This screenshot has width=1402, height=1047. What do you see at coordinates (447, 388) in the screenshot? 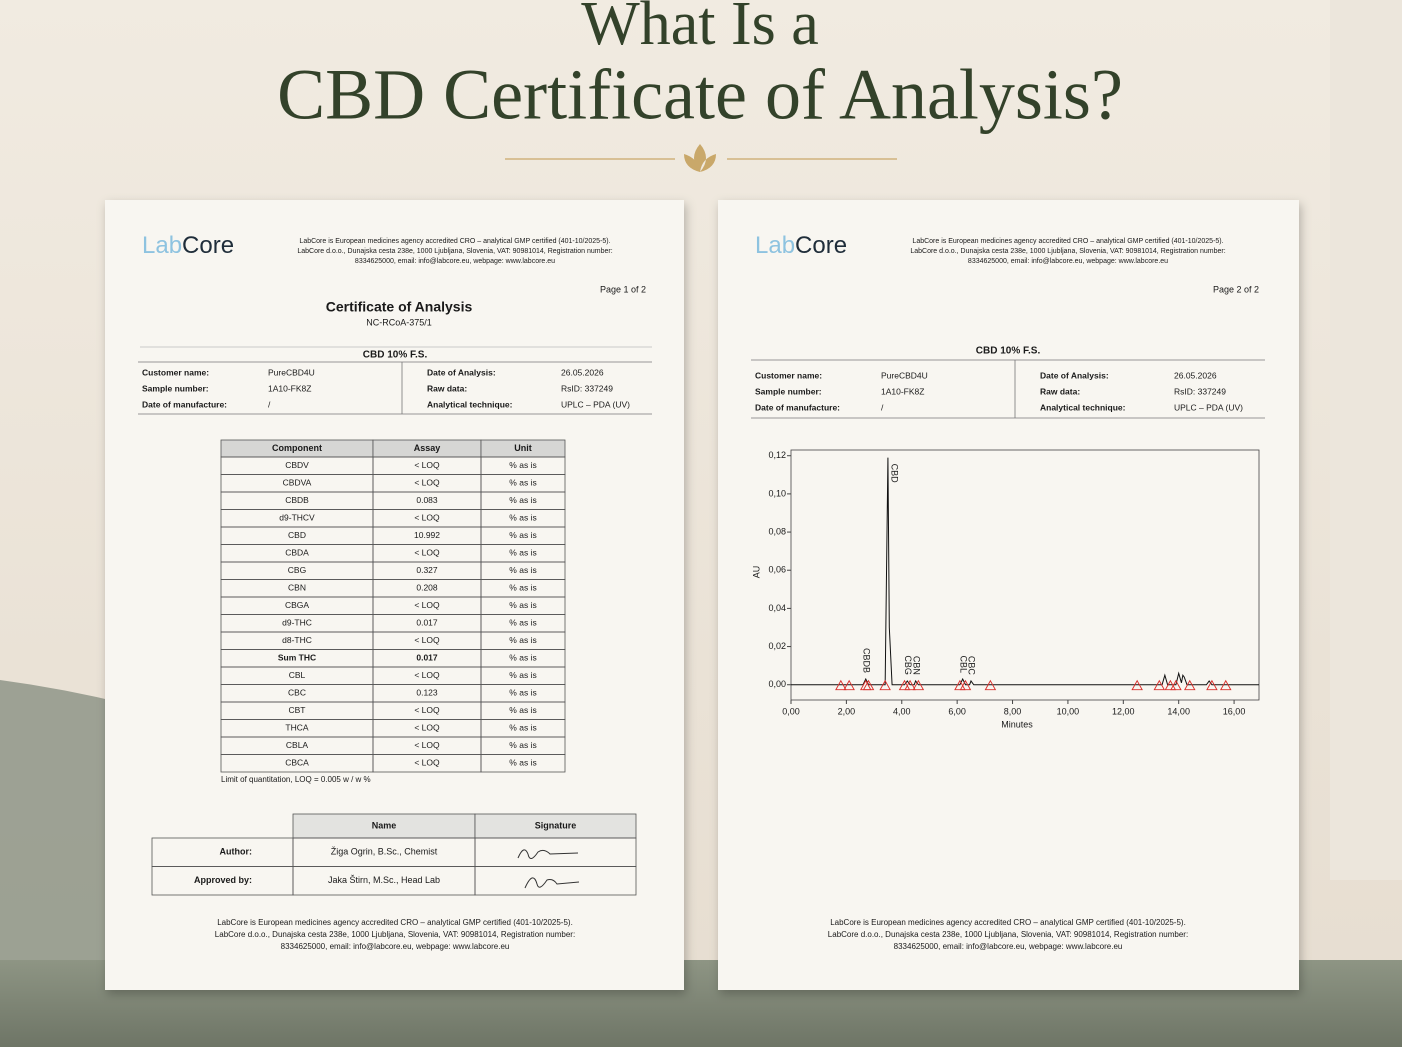
I see `info-label: Raw data:` at bounding box center [447, 388].